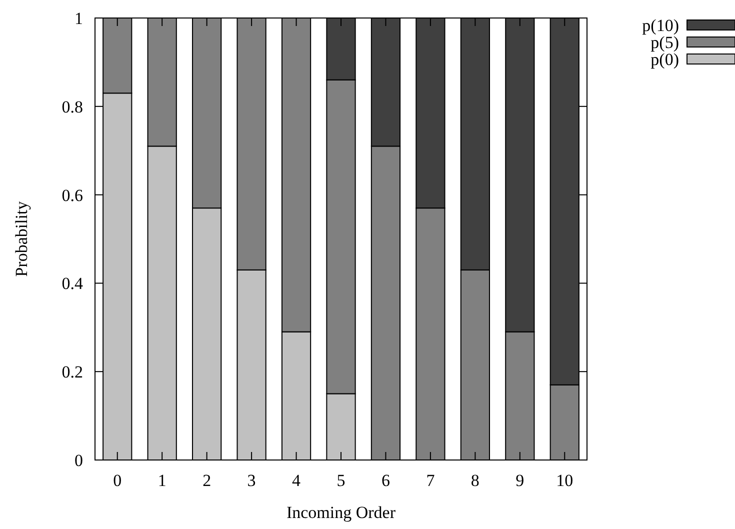  I want to click on y-tick-label: 0, so click(78, 460).